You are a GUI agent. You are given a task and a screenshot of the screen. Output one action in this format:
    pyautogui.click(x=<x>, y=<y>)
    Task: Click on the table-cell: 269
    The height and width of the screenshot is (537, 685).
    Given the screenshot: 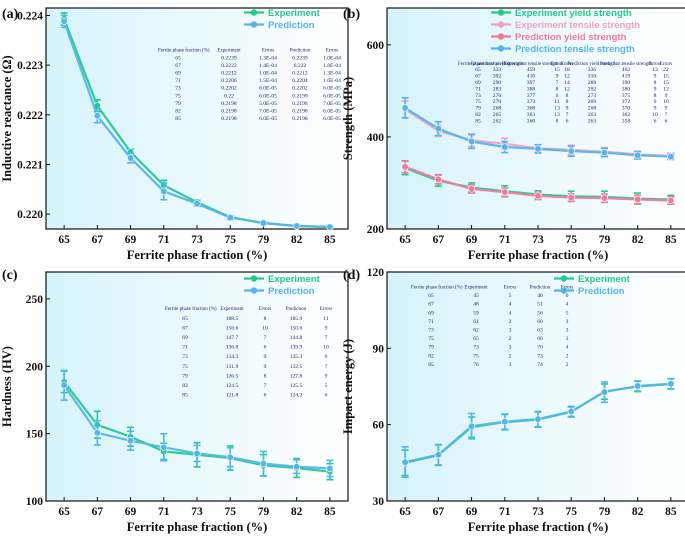 What is the action you would take?
    pyautogui.click(x=592, y=102)
    